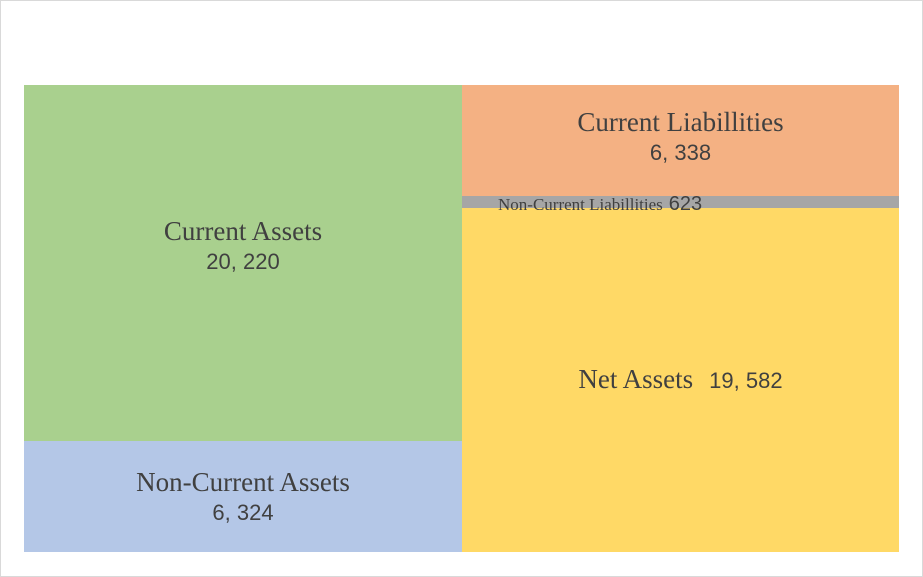 The image size is (923, 577). I want to click on net-assets-label: Net Assets, so click(636, 378).